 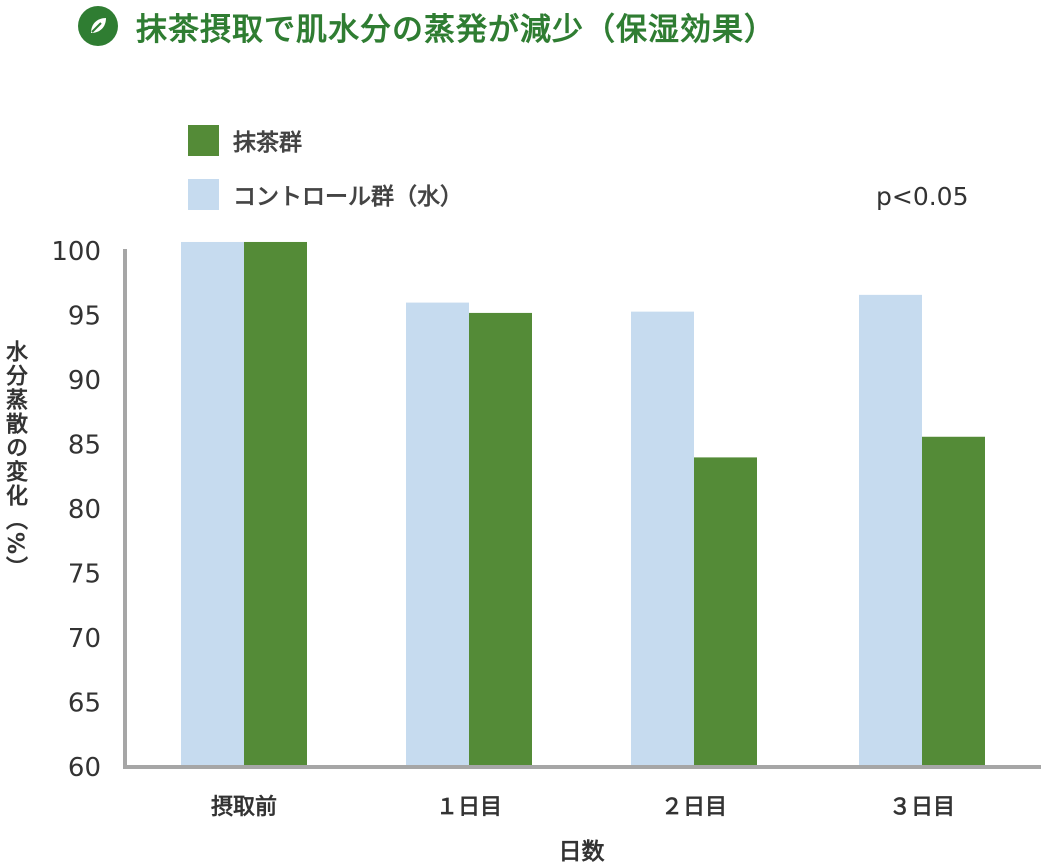 I want to click on x-axis-label: 日数, so click(x=581, y=852).